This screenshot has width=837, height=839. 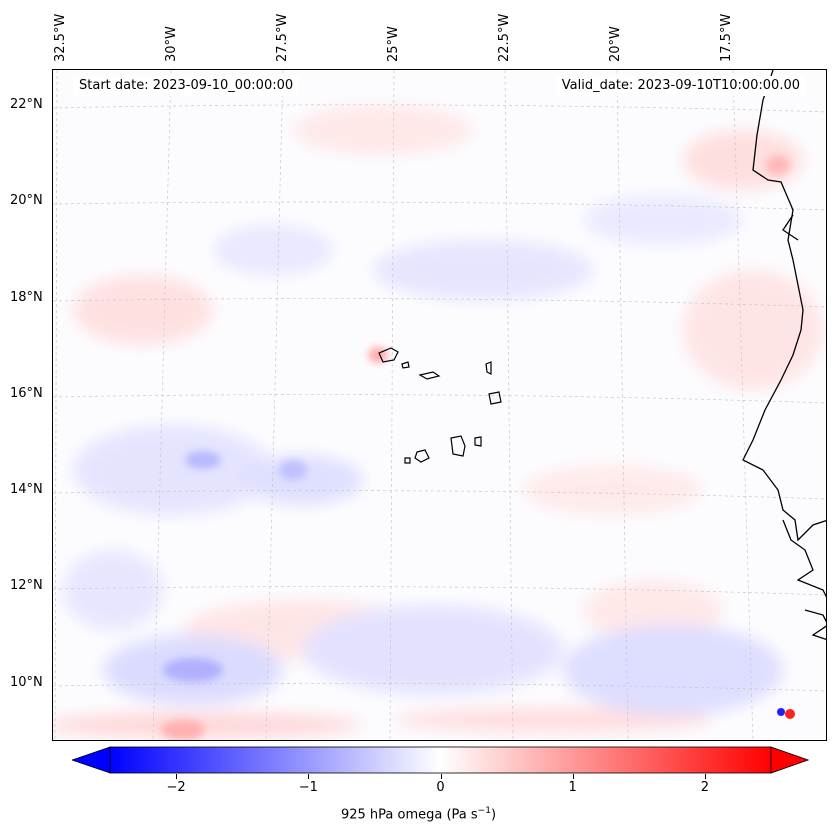 I want to click on lon-label-32-5w: 32.5°W, so click(x=60, y=37).